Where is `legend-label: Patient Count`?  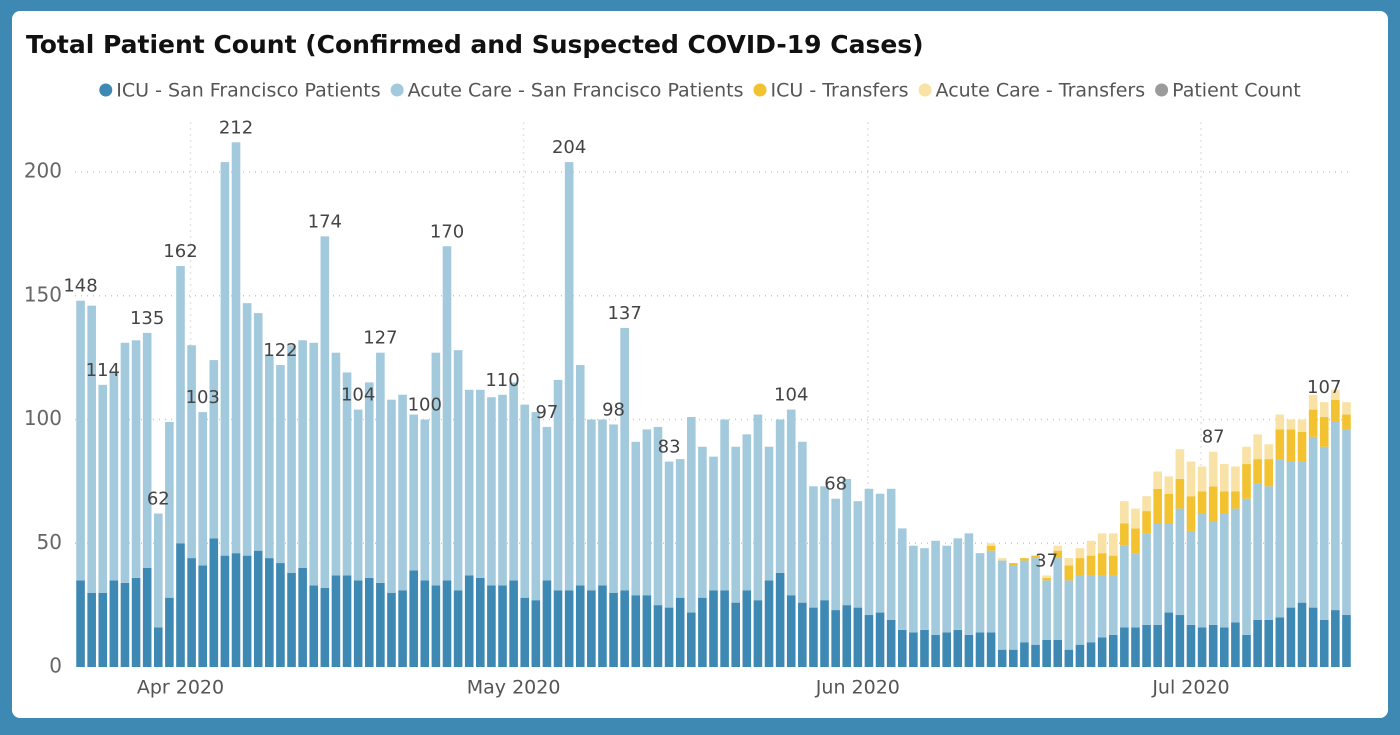
legend-label: Patient Count is located at coordinates (1236, 91).